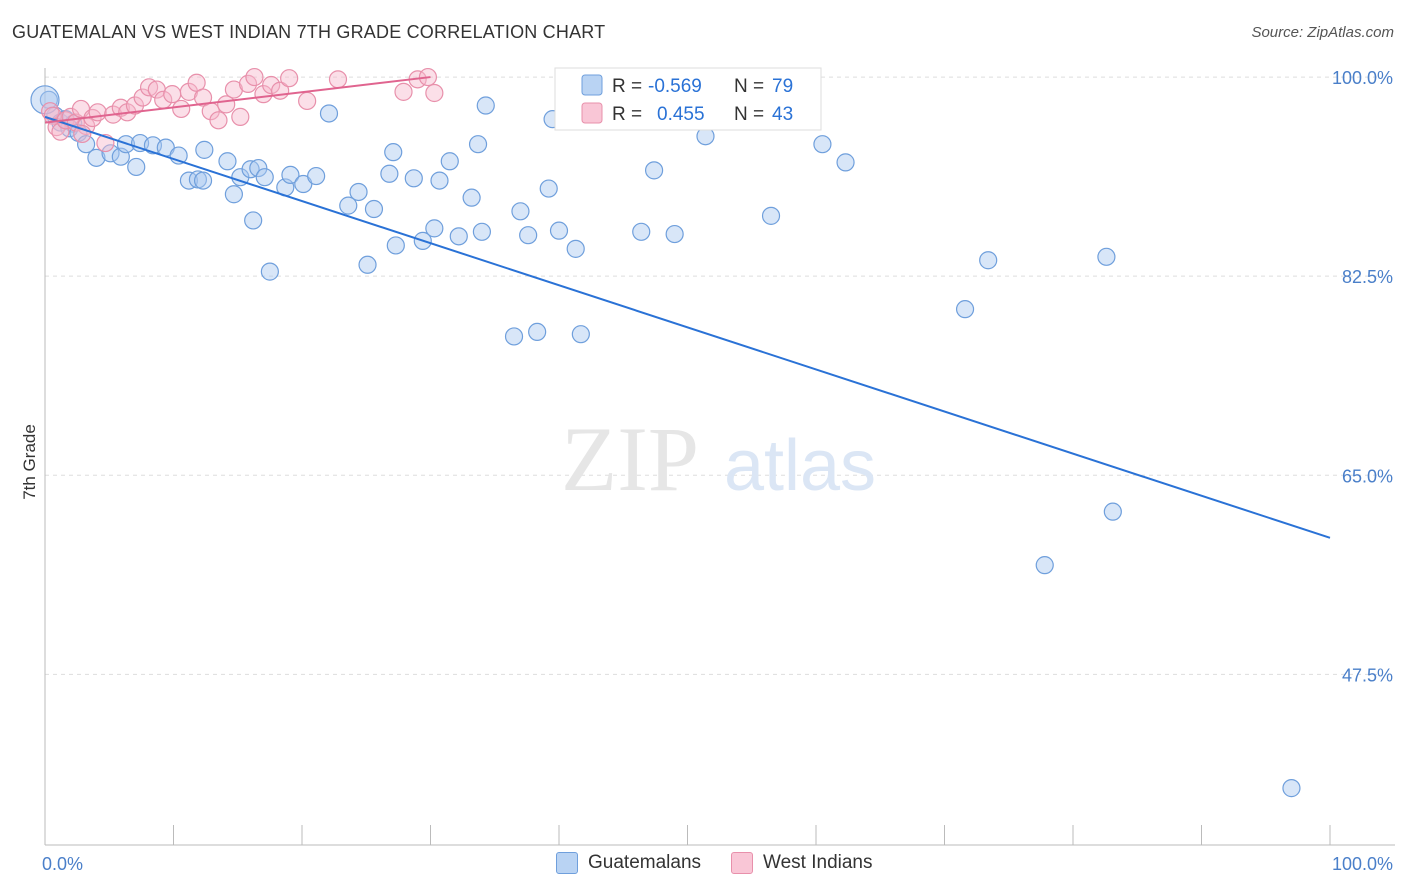 Image resolution: width=1406 pixels, height=892 pixels. What do you see at coordinates (688, 99) in the screenshot?
I see `legend-box: R = -0.569 N = 79 R = 0.455 N = 43` at bounding box center [688, 99].